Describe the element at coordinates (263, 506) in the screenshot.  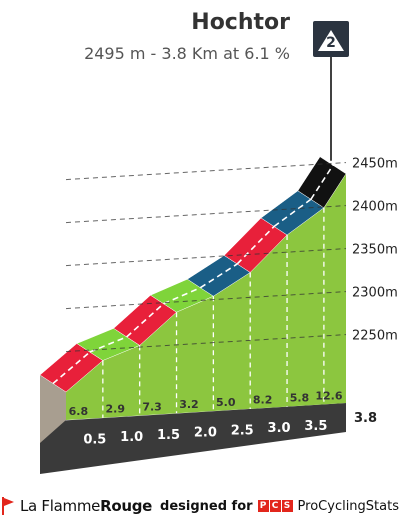
I see `pcs-logo-p: P` at that location.